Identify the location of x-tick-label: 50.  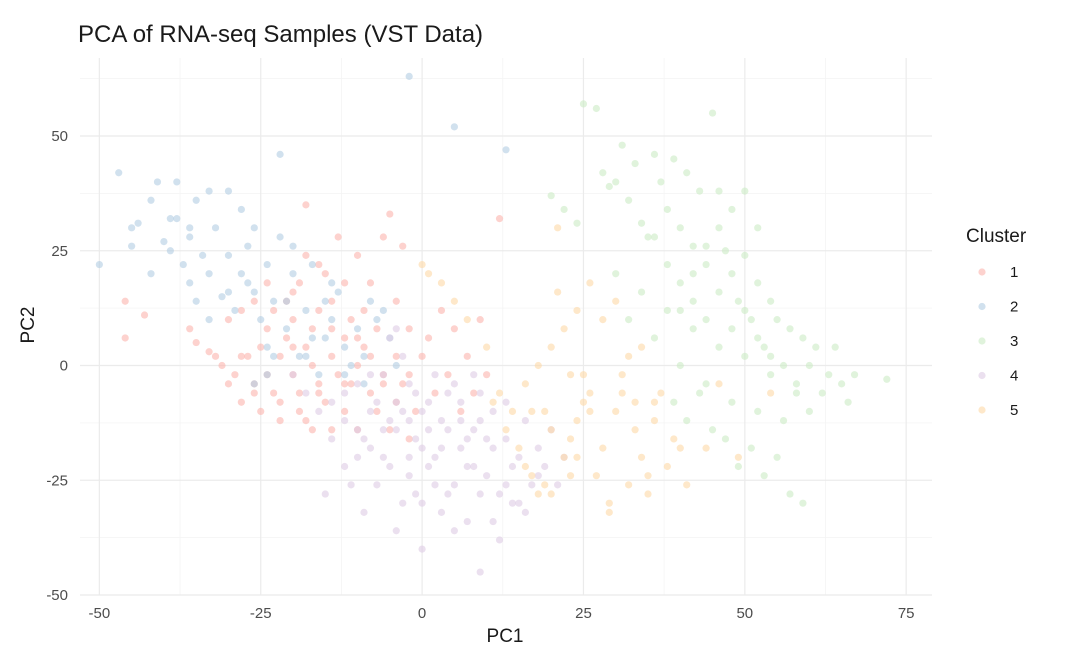
(744, 613).